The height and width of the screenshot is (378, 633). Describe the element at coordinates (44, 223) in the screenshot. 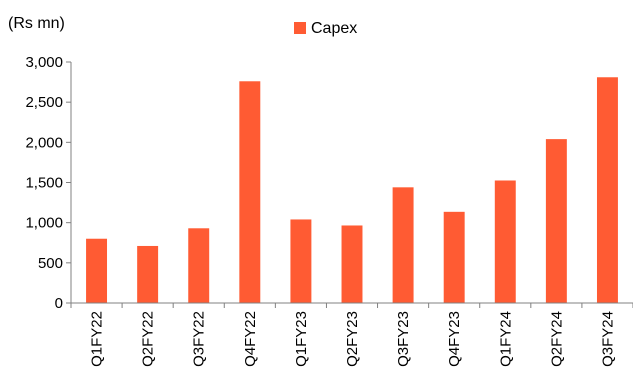

I see `y-tick-label: 1,000` at that location.